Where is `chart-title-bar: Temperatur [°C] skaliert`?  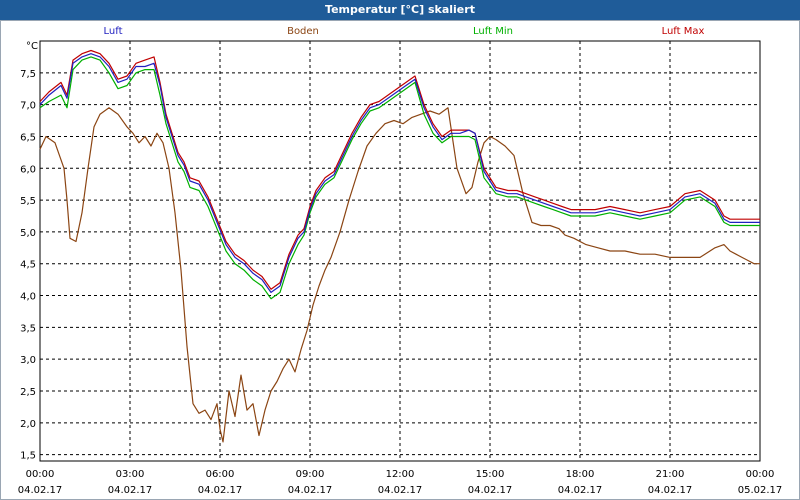 chart-title-bar: Temperatur [°C] skaliert is located at coordinates (400, 10).